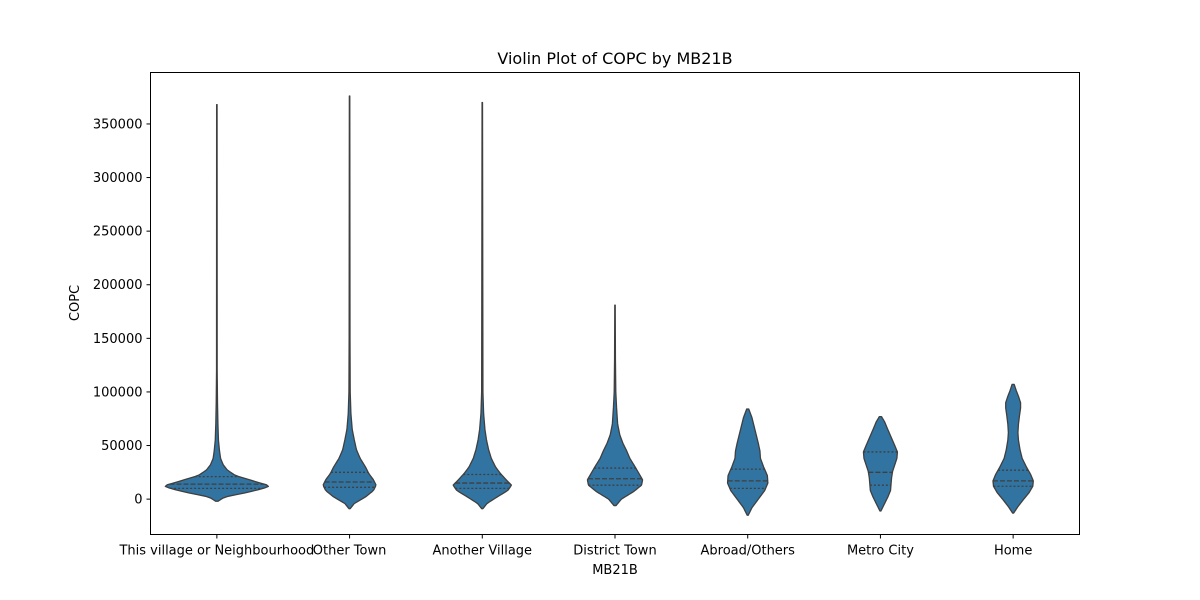 Image resolution: width=1200 pixels, height=600 pixels. I want to click on chart-title: Violin Plot of COPC by MB21B, so click(614, 58).